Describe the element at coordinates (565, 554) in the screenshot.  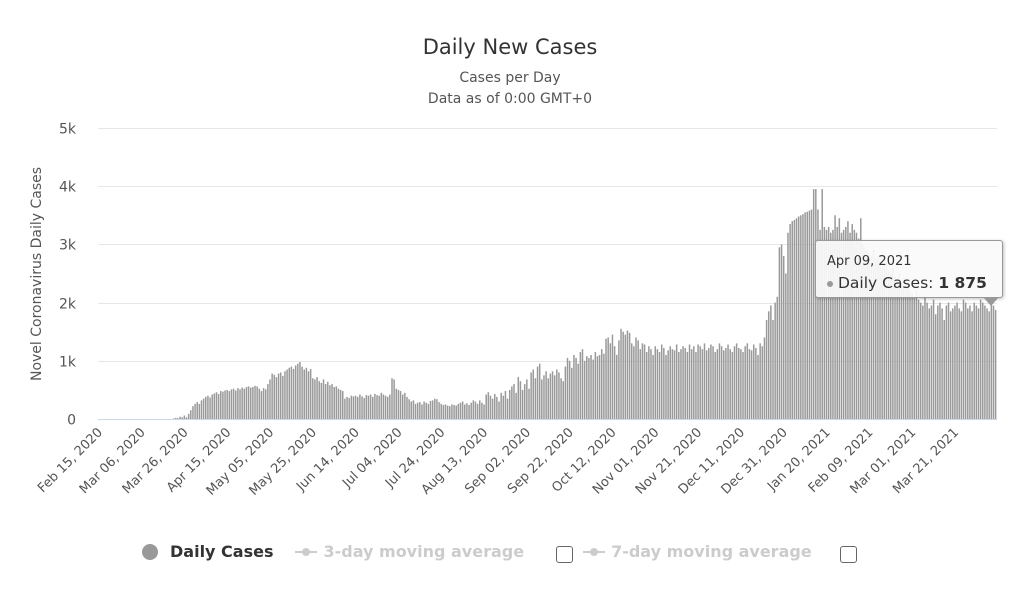
I see `3-day-average-checkbox` at that location.